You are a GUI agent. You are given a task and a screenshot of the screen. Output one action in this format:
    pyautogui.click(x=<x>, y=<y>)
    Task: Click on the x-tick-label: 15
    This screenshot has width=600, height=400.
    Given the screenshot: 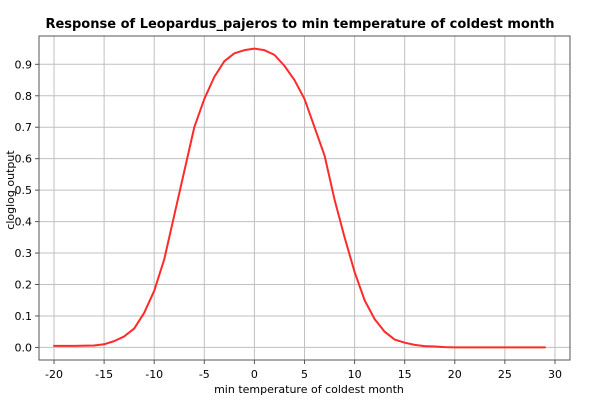 What is the action you would take?
    pyautogui.click(x=405, y=374)
    